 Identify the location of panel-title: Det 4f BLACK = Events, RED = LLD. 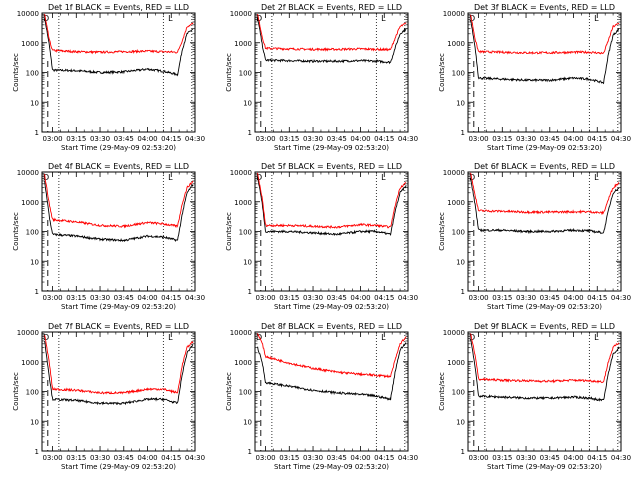
(118, 166).